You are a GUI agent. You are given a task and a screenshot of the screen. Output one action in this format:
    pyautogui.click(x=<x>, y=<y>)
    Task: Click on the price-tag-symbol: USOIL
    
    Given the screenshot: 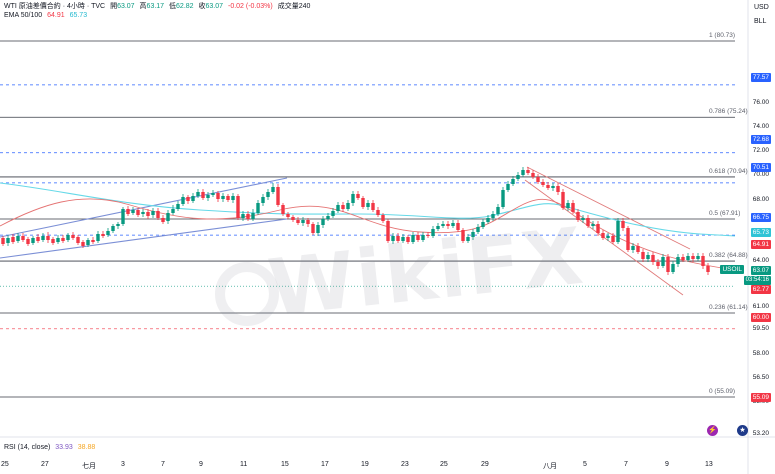 What is the action you would take?
    pyautogui.click(x=732, y=269)
    